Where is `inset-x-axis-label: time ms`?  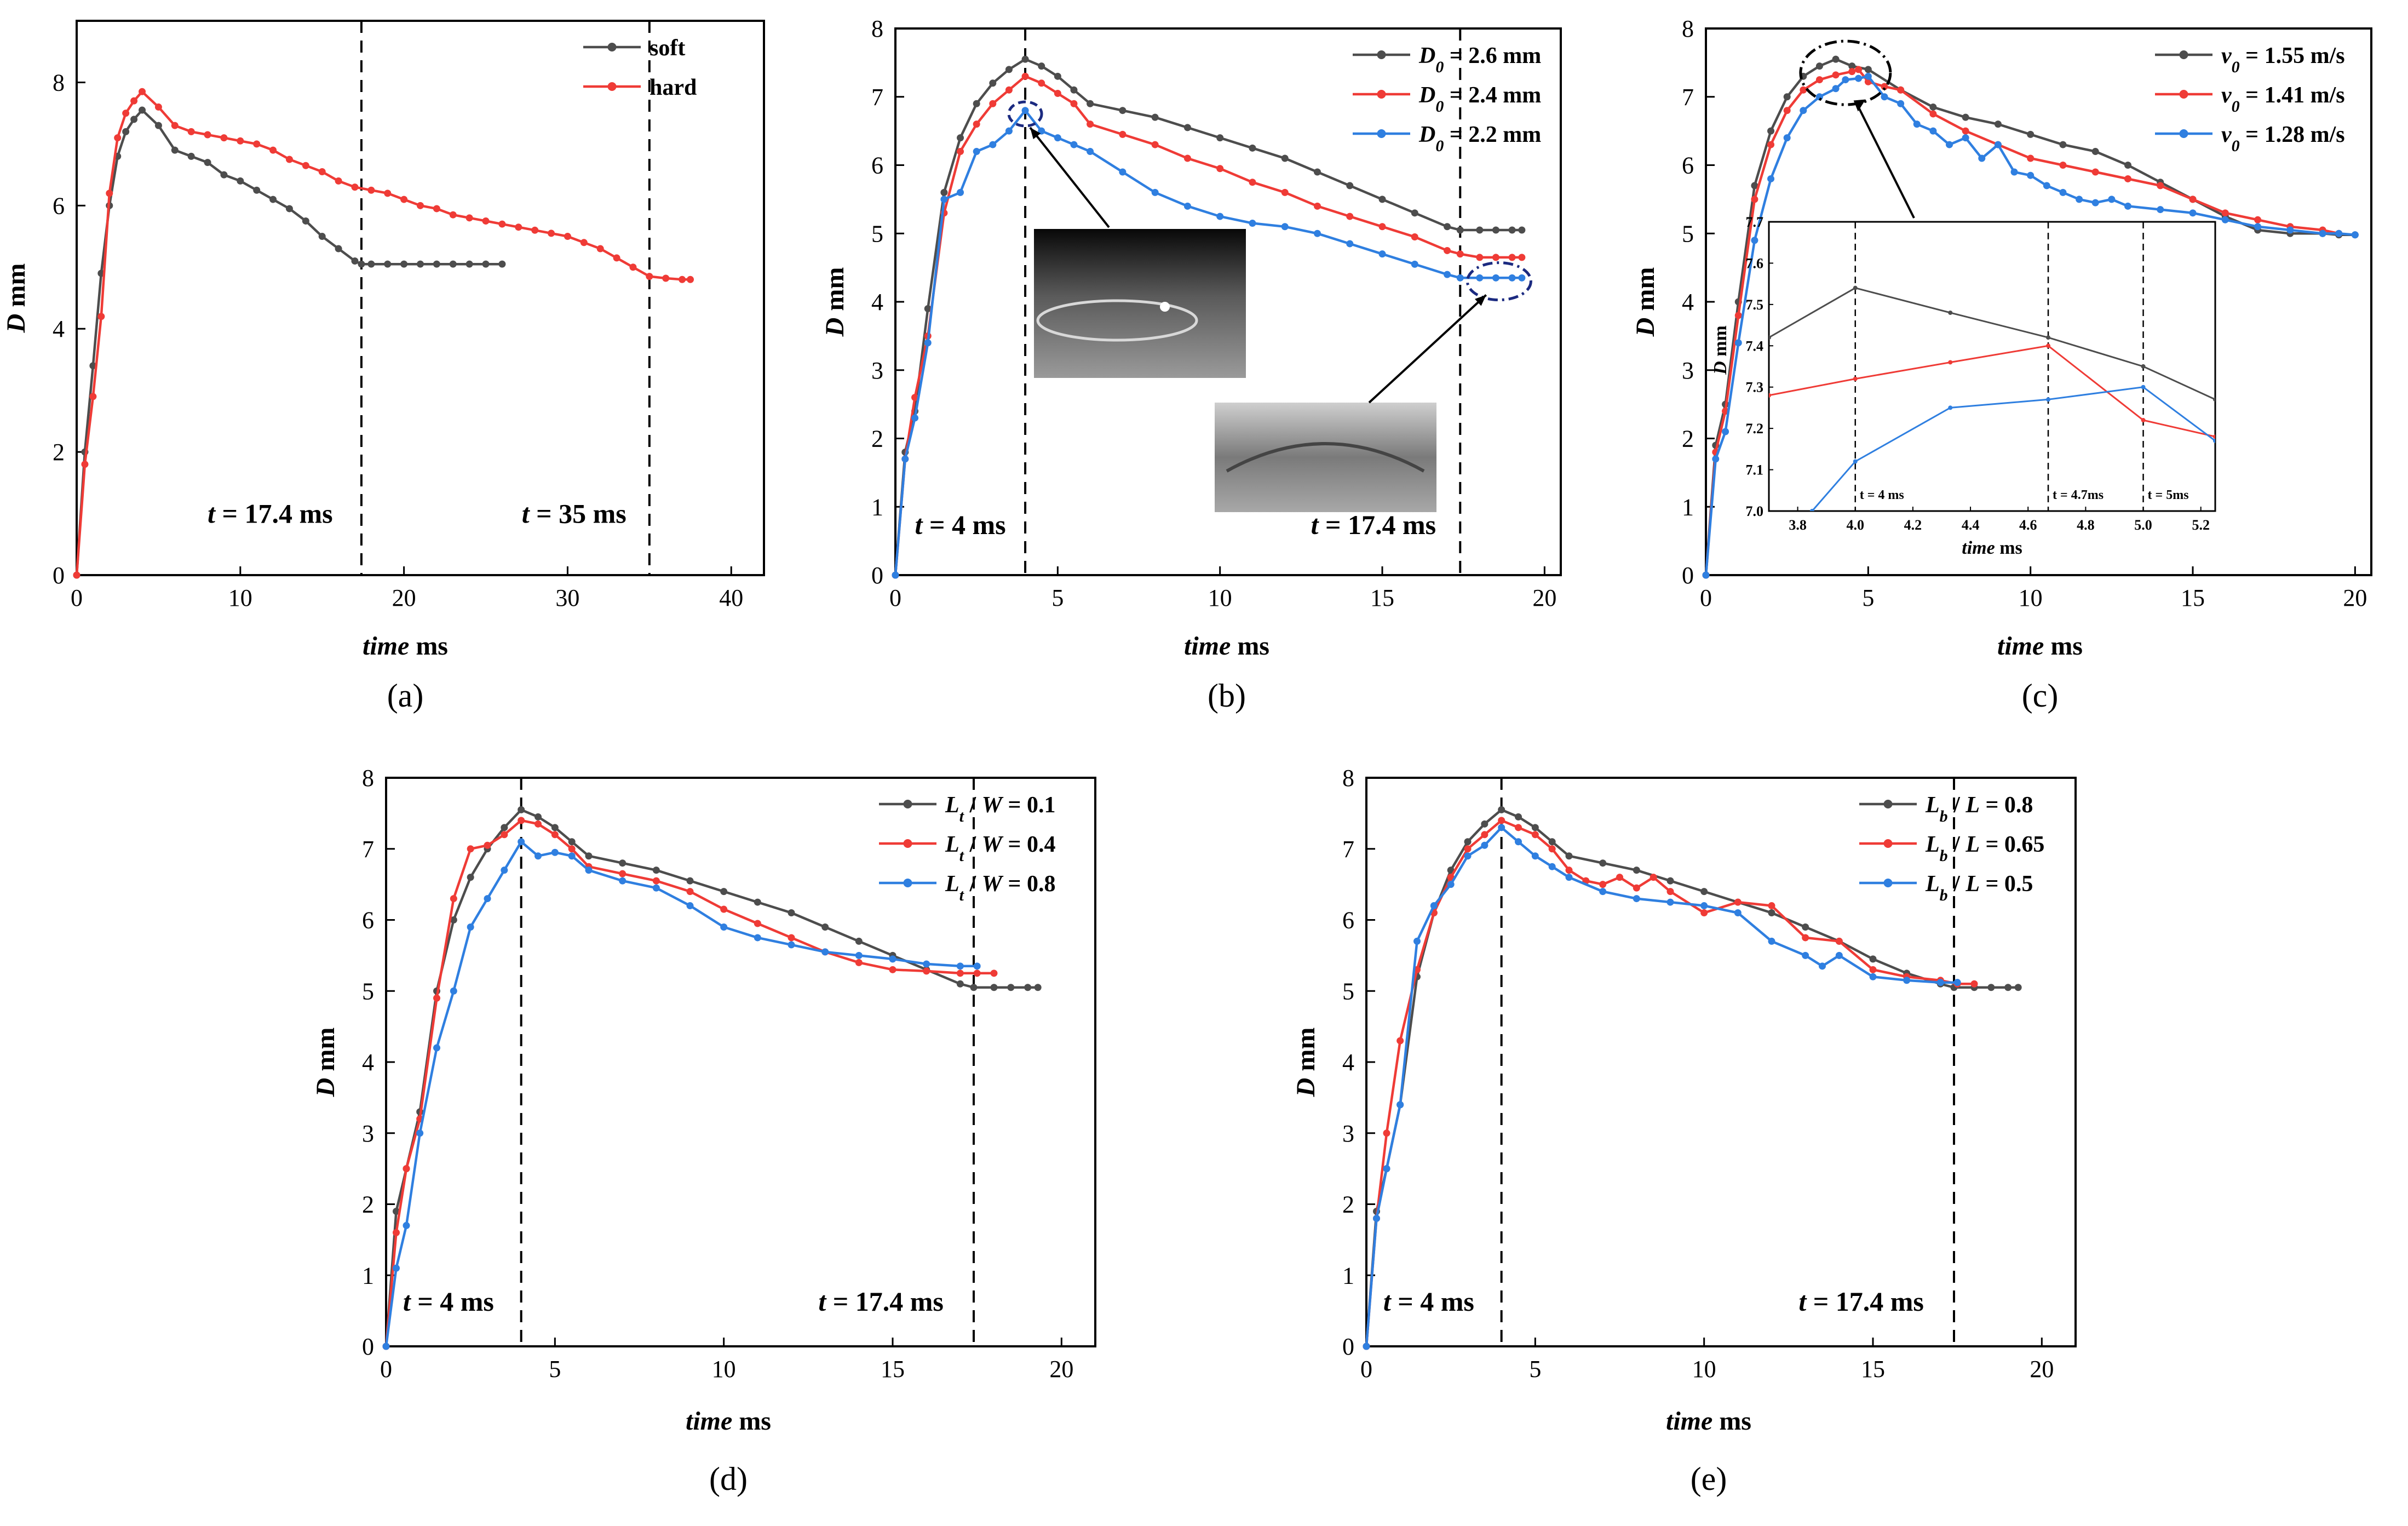
inset-x-axis-label: time ms is located at coordinates (1992, 548).